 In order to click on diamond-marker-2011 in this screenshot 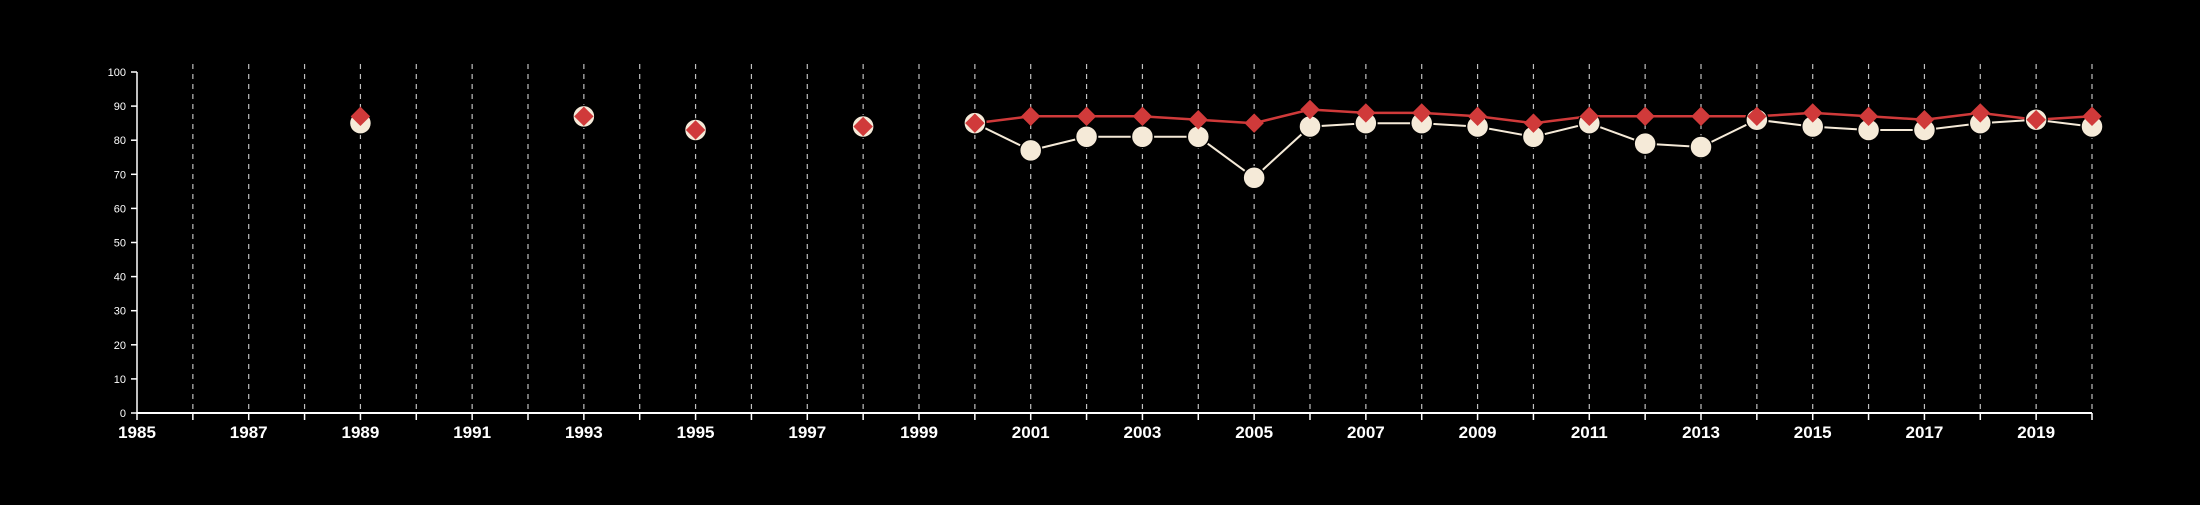, I will do `click(1589, 116)`.